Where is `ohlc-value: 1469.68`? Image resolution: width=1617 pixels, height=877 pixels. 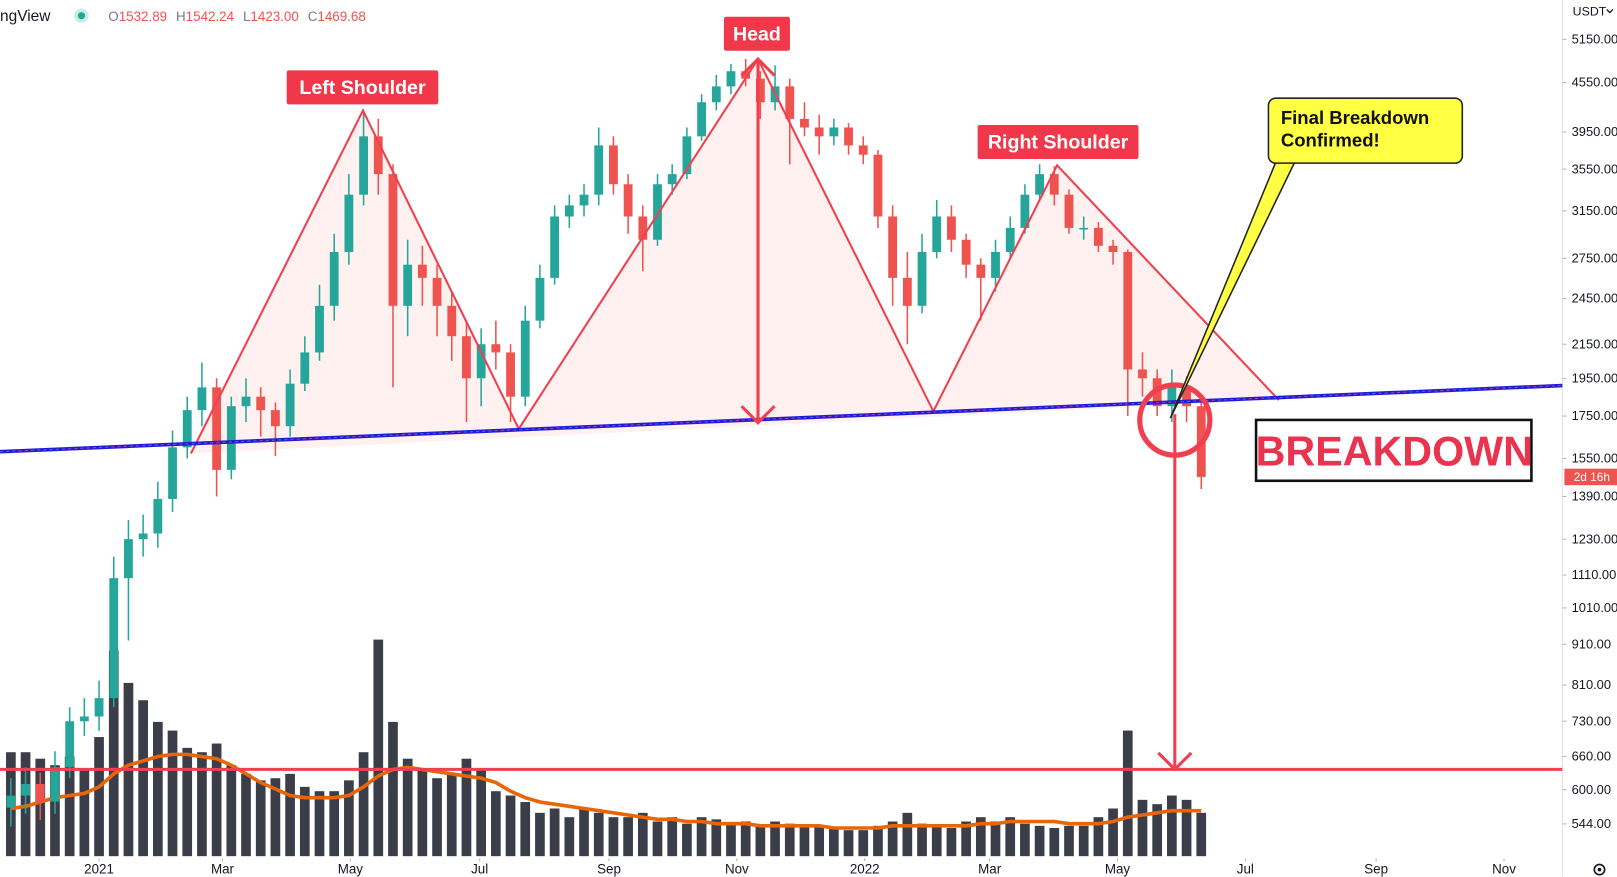 ohlc-value: 1469.68 is located at coordinates (341, 16).